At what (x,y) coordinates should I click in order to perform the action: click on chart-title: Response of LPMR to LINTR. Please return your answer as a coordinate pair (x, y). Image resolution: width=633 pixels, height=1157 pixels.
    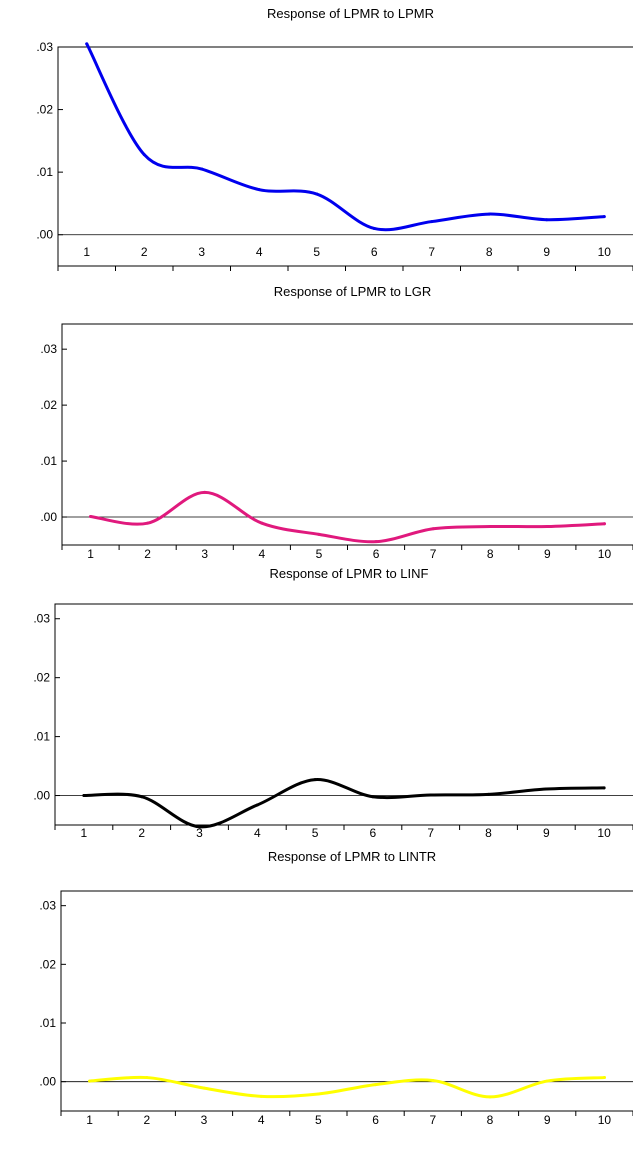
    Looking at the image, I should click on (352, 856).